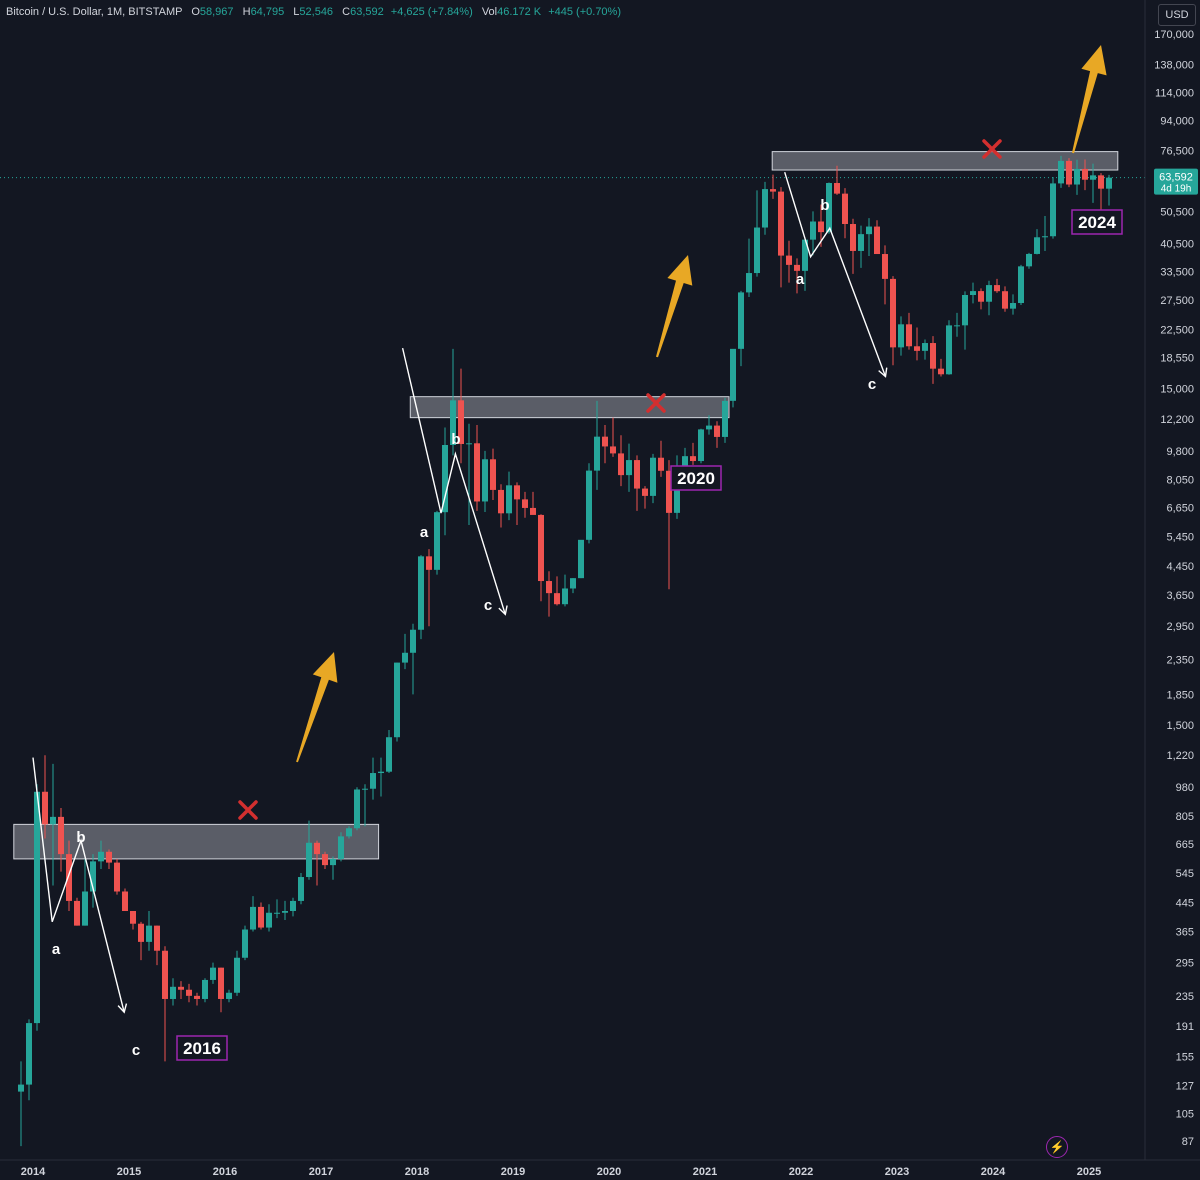  What do you see at coordinates (246, 12) in the screenshot?
I see `high-label: H` at bounding box center [246, 12].